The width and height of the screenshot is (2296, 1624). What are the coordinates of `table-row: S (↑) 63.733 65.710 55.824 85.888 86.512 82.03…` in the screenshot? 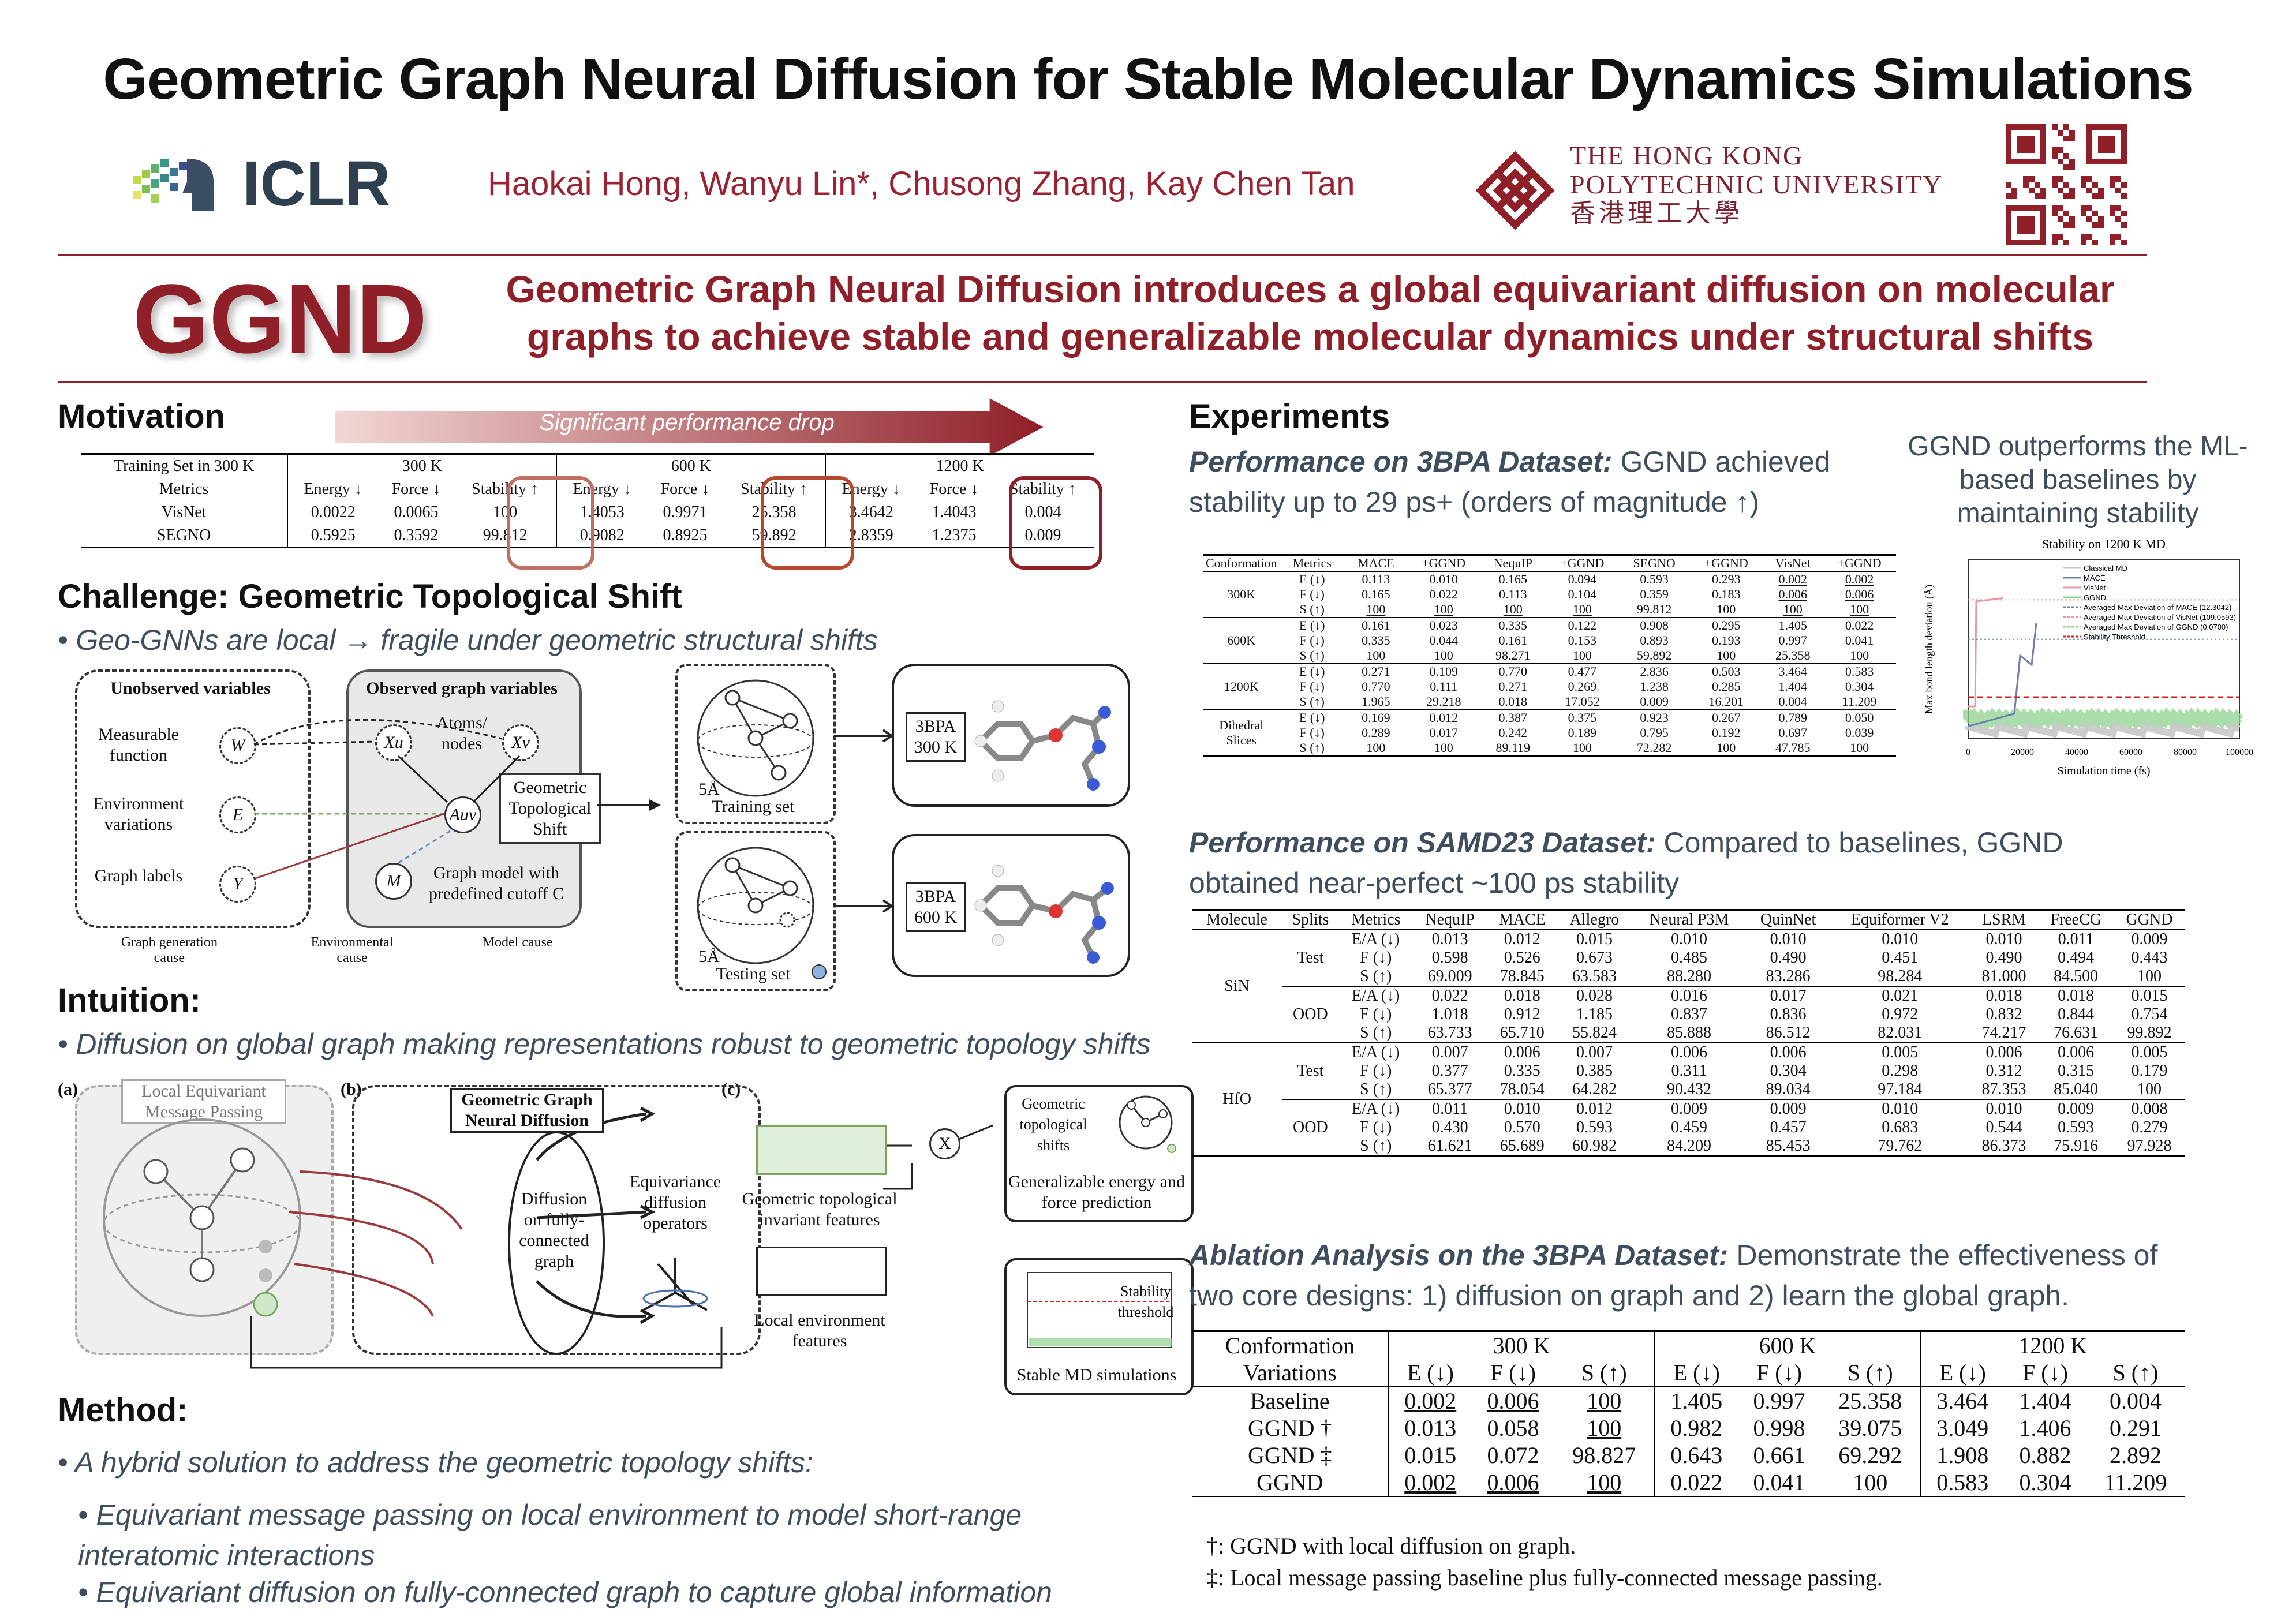 It's located at (1688, 1033).